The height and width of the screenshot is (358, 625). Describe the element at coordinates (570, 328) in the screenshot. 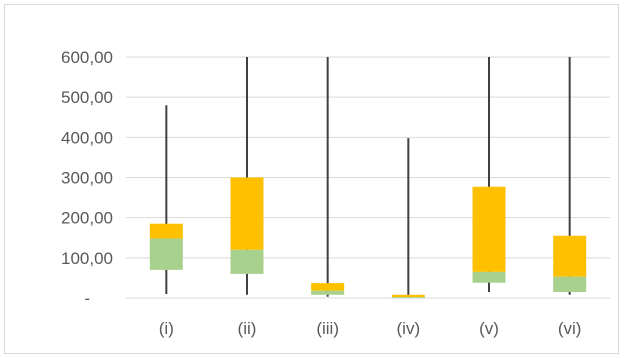

I see `x-tick-label: (vi)` at that location.